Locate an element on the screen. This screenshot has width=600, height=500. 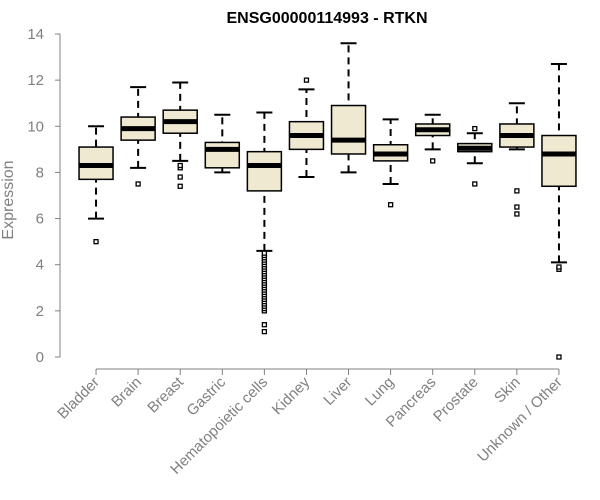
y-tick-label: 4 is located at coordinates (40, 265).